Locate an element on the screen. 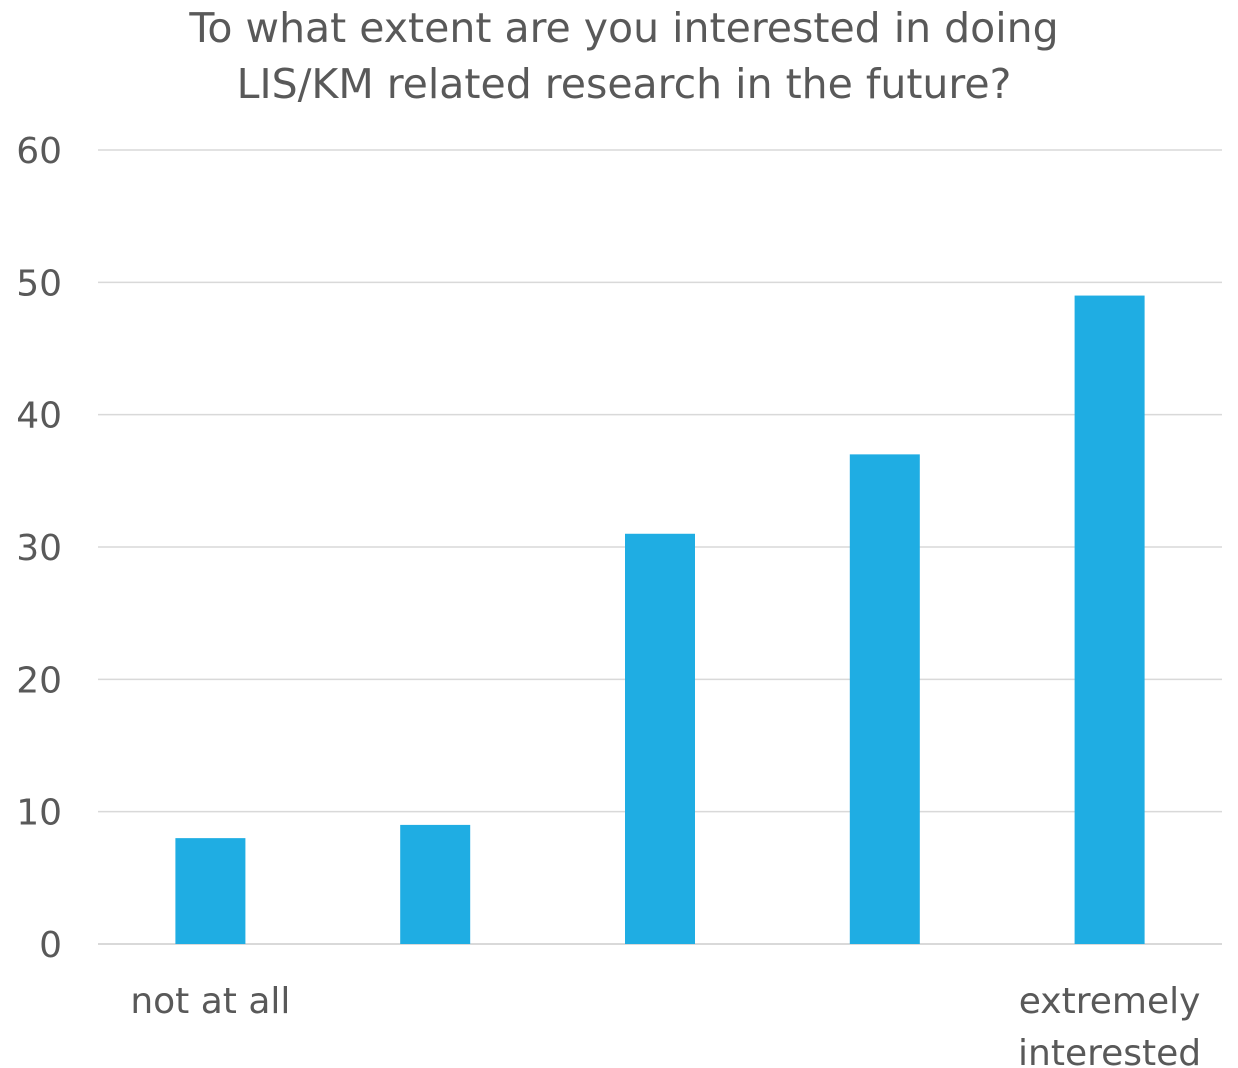 This screenshot has height=1068, width=1238. y-tick-label: 10 is located at coordinates (39, 813).